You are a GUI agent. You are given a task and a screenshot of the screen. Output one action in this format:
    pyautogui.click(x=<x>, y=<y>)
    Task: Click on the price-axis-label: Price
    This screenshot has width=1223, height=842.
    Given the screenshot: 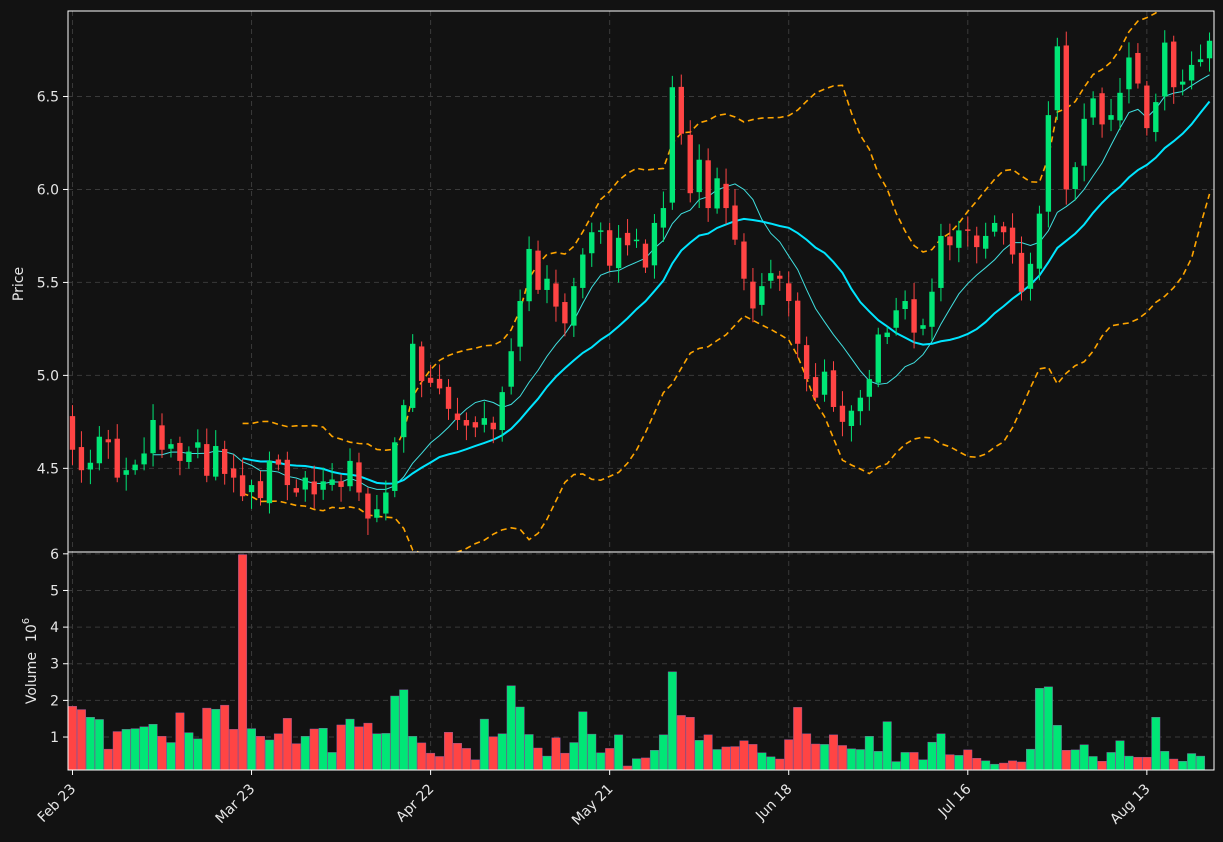 What is the action you would take?
    pyautogui.click(x=19, y=284)
    